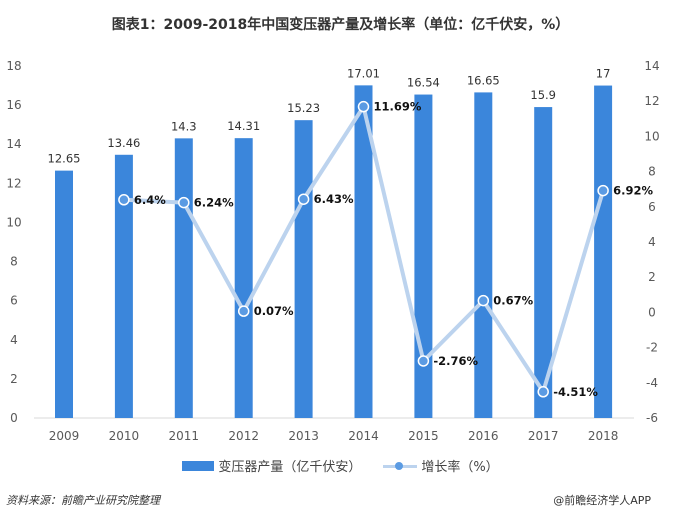 The image size is (681, 517). Describe the element at coordinates (274, 311) in the screenshot. I see `growth-data-label: 0.07%` at that location.